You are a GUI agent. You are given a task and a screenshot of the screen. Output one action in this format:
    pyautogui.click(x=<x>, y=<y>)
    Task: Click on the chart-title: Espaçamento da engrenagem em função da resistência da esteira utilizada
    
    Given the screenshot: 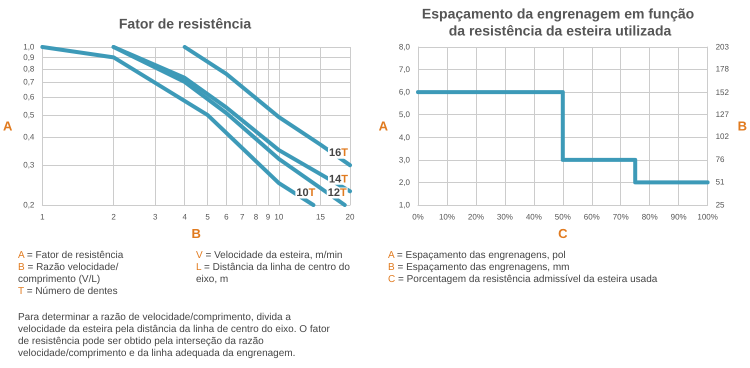 What is the action you would take?
    pyautogui.click(x=560, y=22)
    